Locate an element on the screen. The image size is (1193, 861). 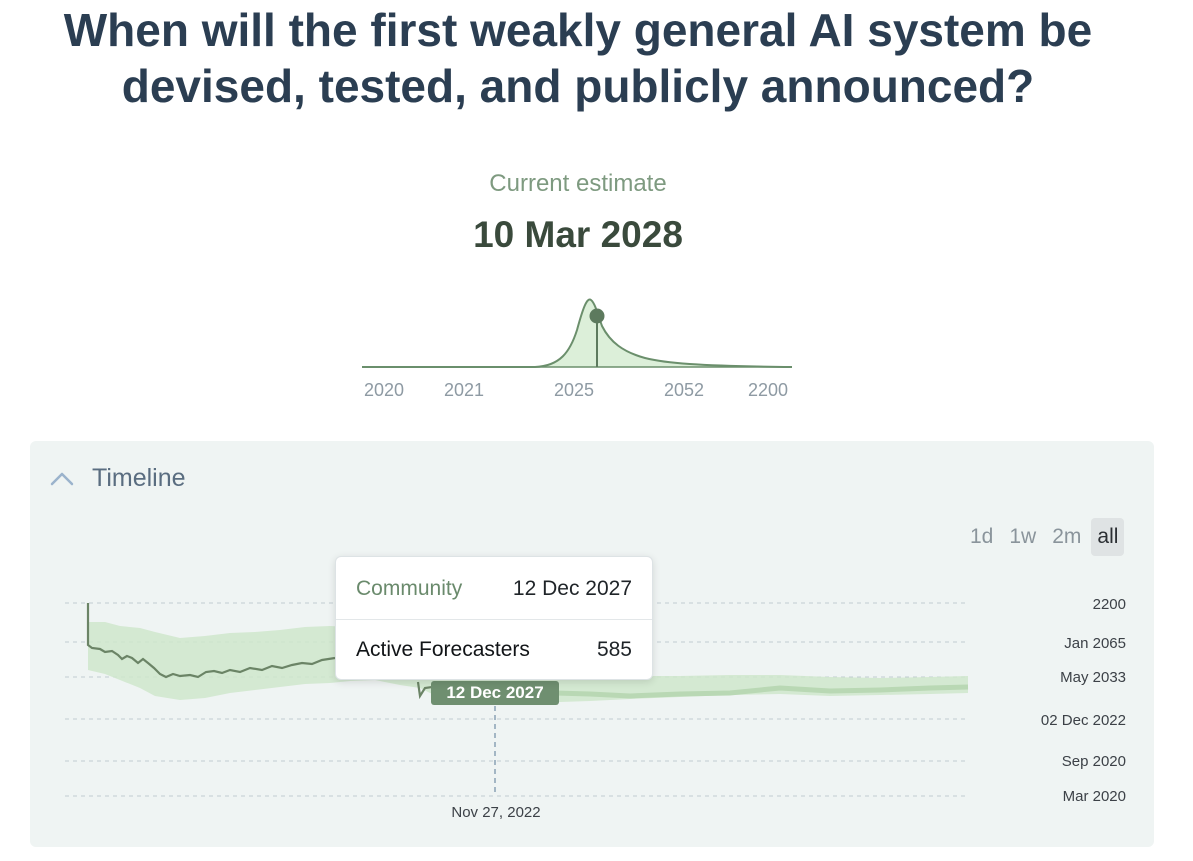
tooltip-community-row: Community 12 Dec 2027 is located at coordinates (494, 589).